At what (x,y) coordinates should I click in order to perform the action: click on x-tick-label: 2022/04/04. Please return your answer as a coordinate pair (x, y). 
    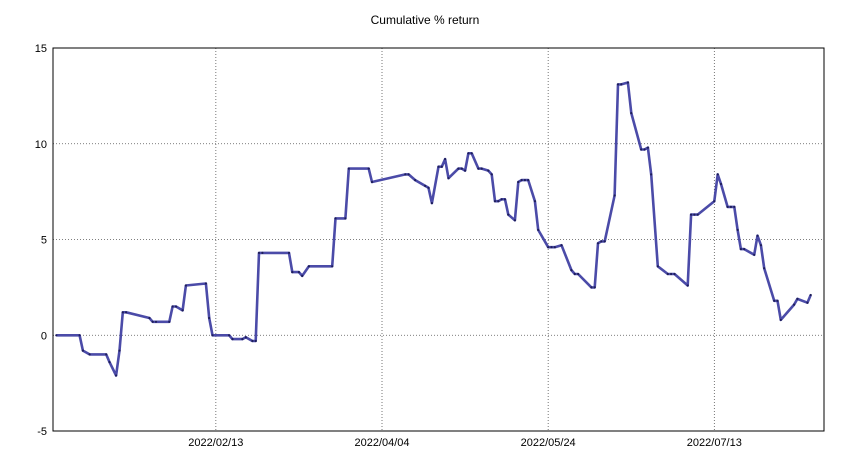
    Looking at the image, I should click on (381, 443).